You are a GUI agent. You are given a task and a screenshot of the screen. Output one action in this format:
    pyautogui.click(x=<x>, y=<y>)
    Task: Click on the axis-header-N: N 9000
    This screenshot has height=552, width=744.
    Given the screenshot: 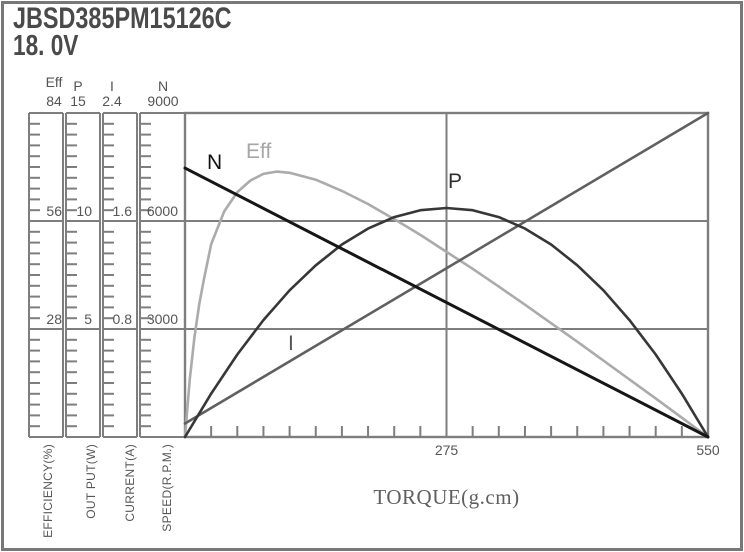 What is the action you would take?
    pyautogui.click(x=163, y=94)
    